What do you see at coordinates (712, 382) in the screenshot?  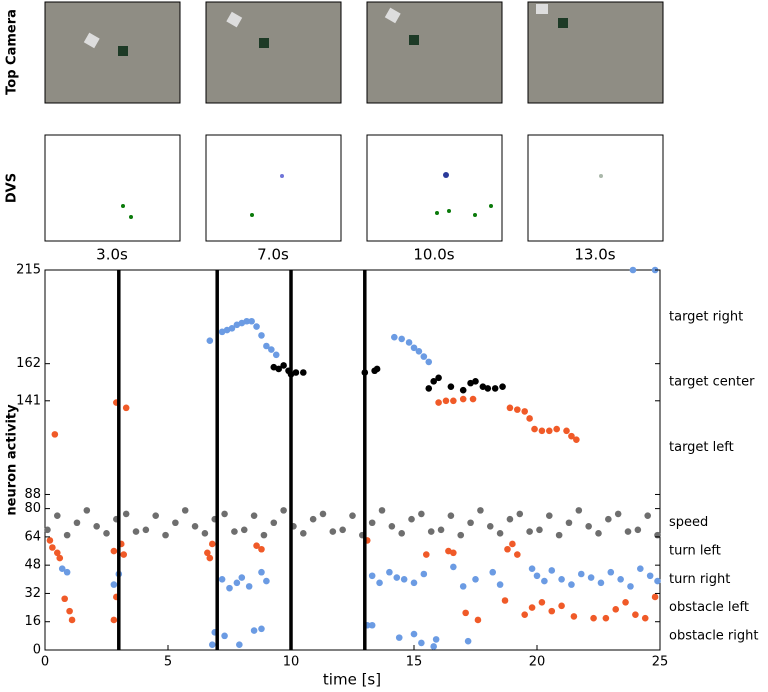 I see `region-label: target center` at bounding box center [712, 382].